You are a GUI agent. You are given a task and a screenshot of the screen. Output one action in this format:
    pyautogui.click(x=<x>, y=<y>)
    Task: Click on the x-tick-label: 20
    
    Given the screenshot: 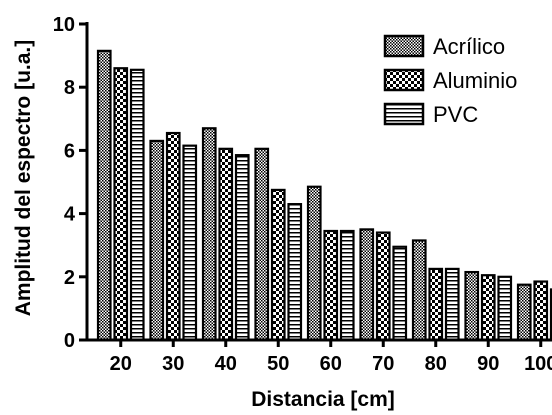 What is the action you would take?
    pyautogui.click(x=121, y=364)
    